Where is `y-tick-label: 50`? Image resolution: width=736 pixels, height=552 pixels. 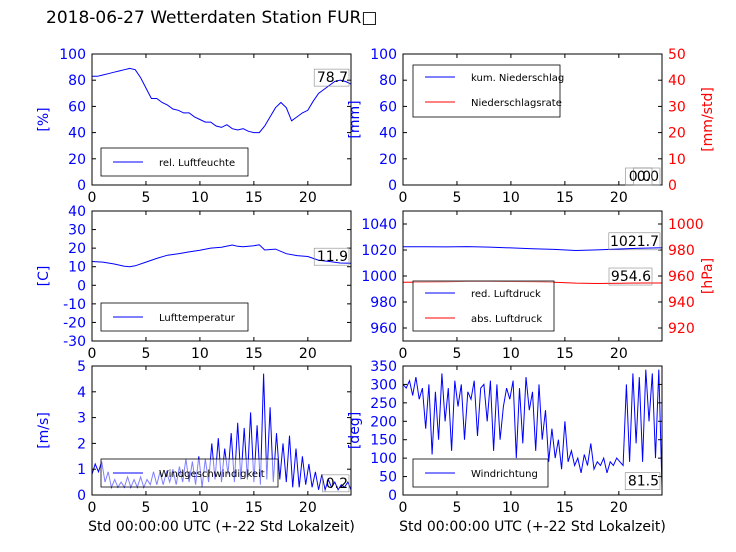 y-tick-label: 50 is located at coordinates (388, 478).